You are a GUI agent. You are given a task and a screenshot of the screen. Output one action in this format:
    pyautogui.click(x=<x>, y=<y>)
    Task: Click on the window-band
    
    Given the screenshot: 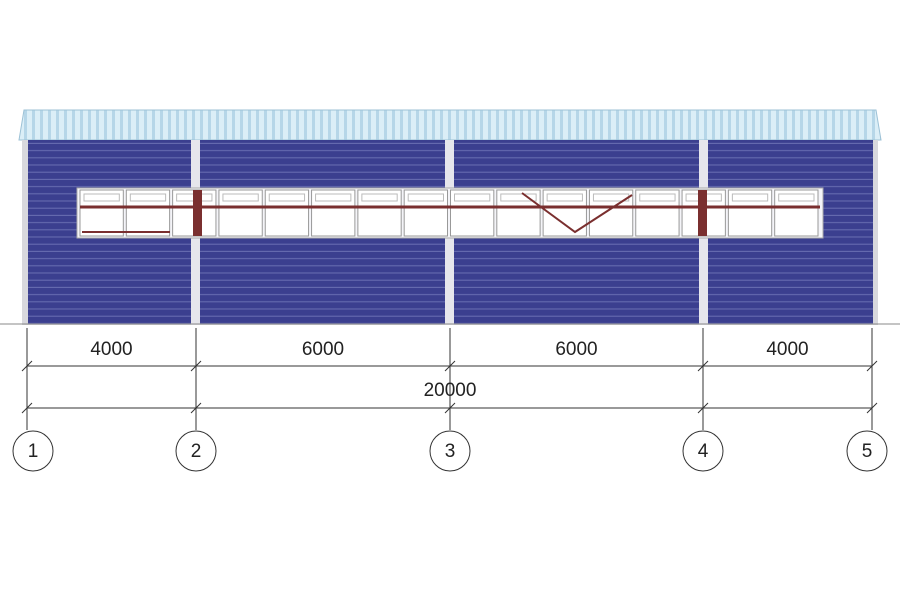 What is the action you would take?
    pyautogui.click(x=450, y=213)
    